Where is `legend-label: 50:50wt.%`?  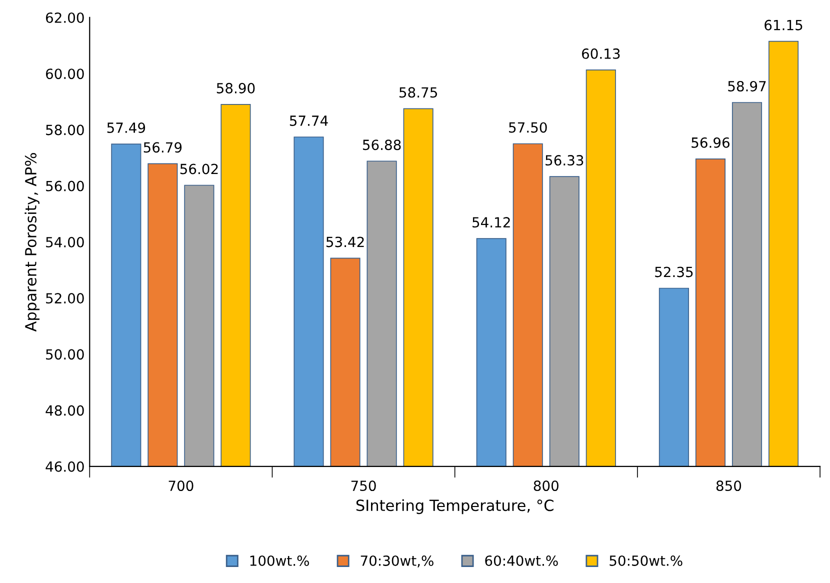 legend-label: 50:50wt.% is located at coordinates (646, 560).